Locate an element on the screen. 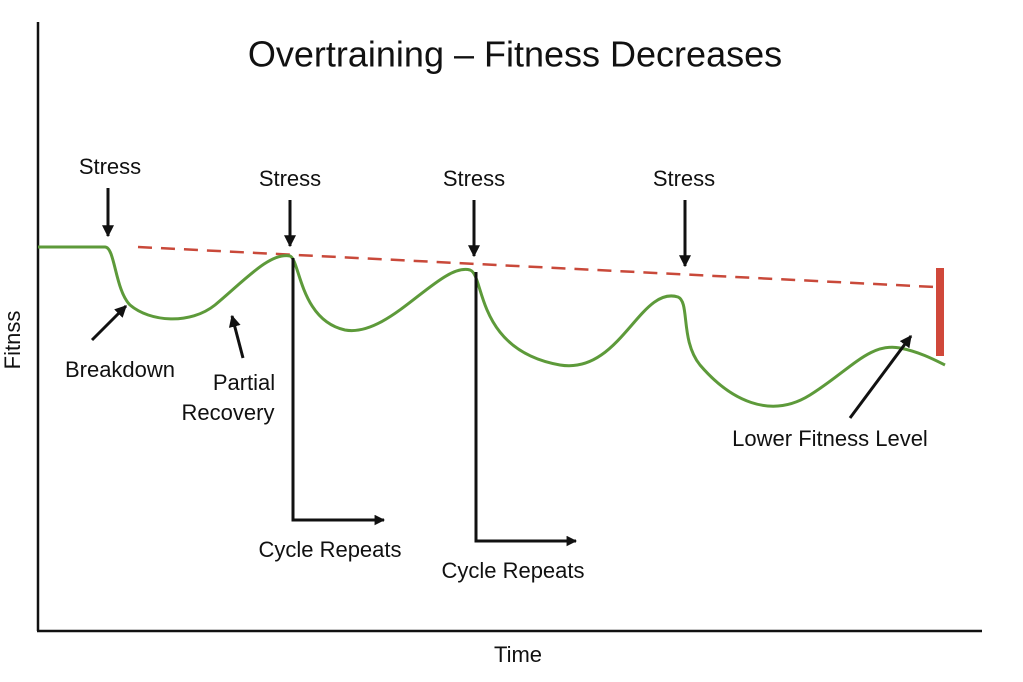 This screenshot has height=682, width=1023. y-axis-label: Fitnss is located at coordinates (12, 340).